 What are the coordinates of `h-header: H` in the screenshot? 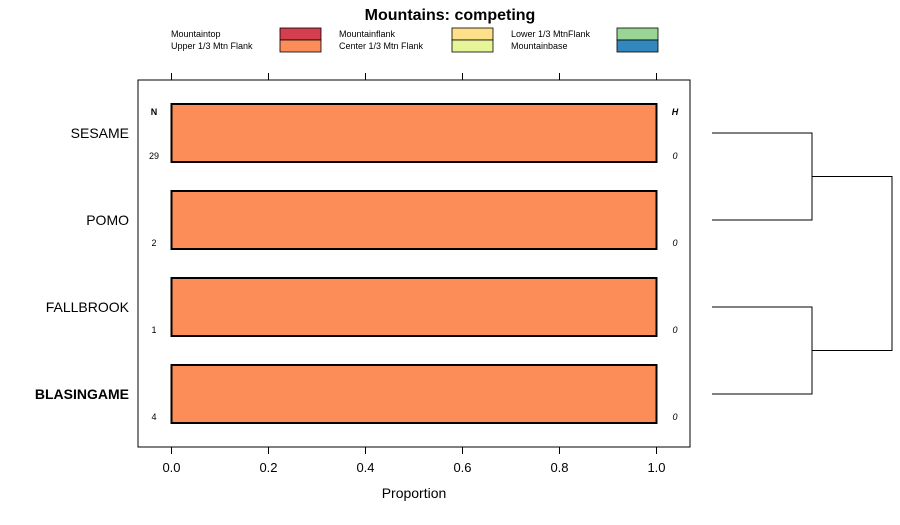 It's located at (675, 112).